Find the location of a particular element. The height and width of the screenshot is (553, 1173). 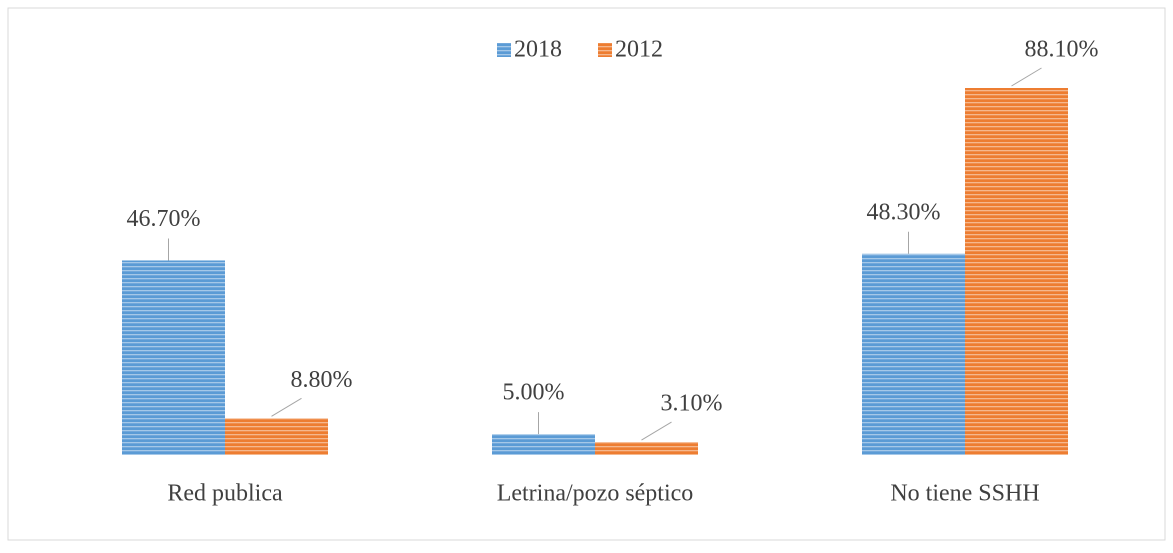

data-label: 46.70% is located at coordinates (164, 219).